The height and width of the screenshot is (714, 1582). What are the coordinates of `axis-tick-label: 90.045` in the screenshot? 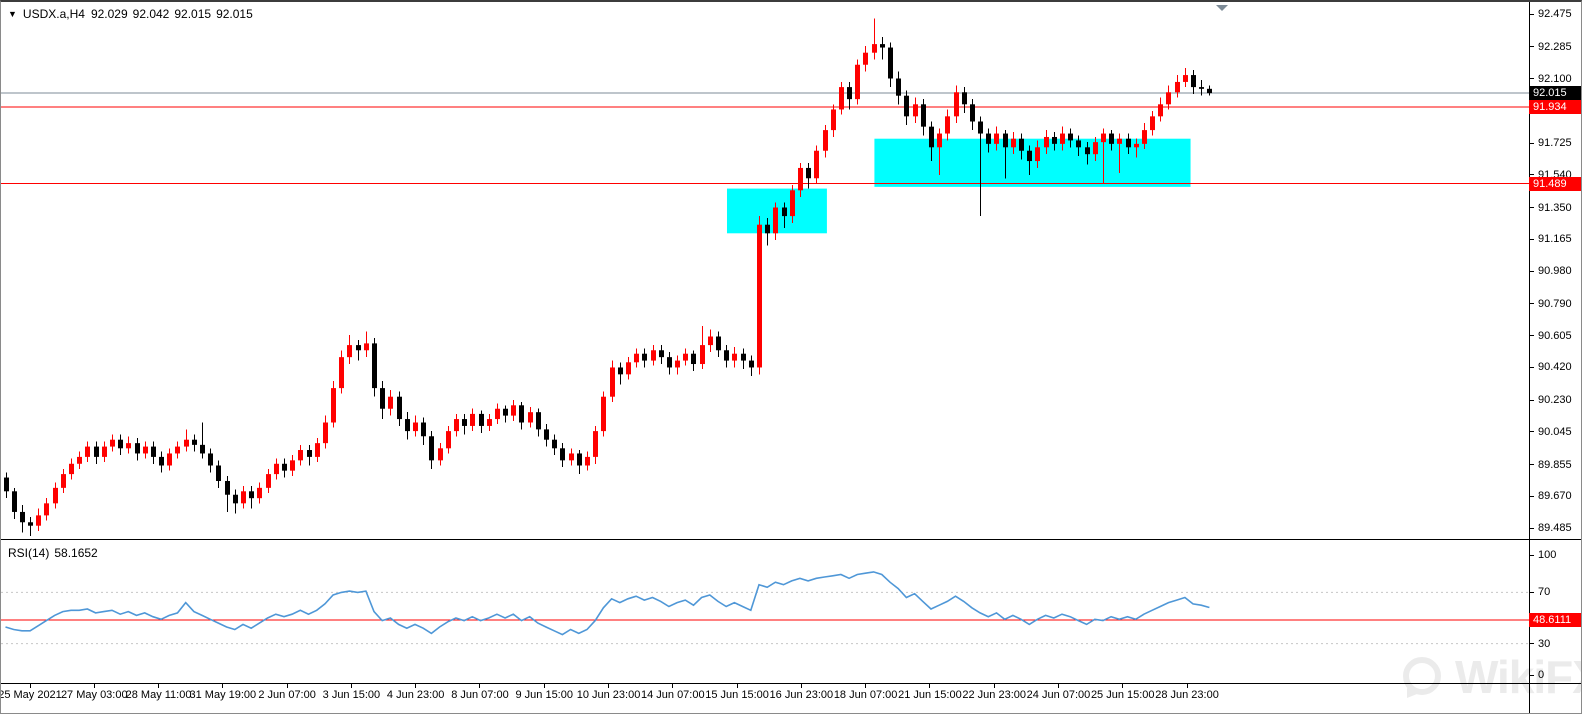 It's located at (1555, 431).